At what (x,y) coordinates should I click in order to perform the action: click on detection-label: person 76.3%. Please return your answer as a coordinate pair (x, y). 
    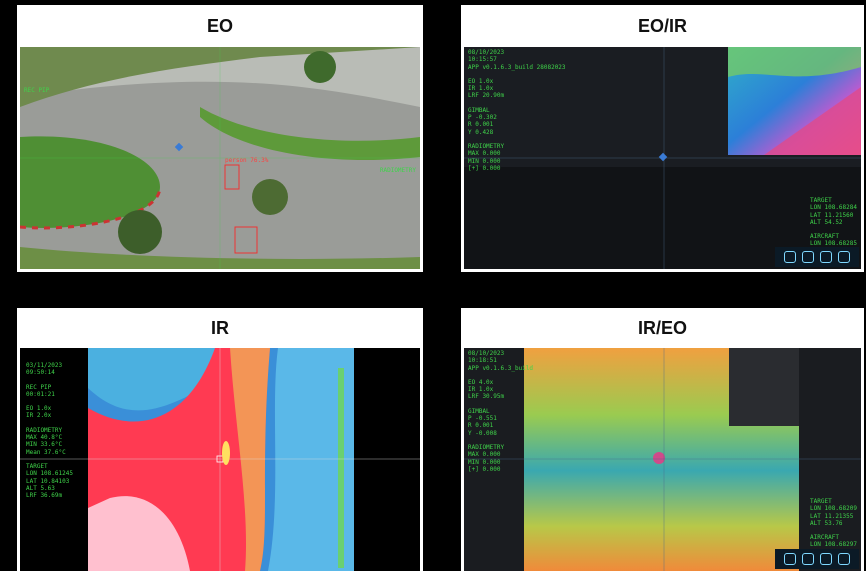
    Looking at the image, I should click on (247, 160).